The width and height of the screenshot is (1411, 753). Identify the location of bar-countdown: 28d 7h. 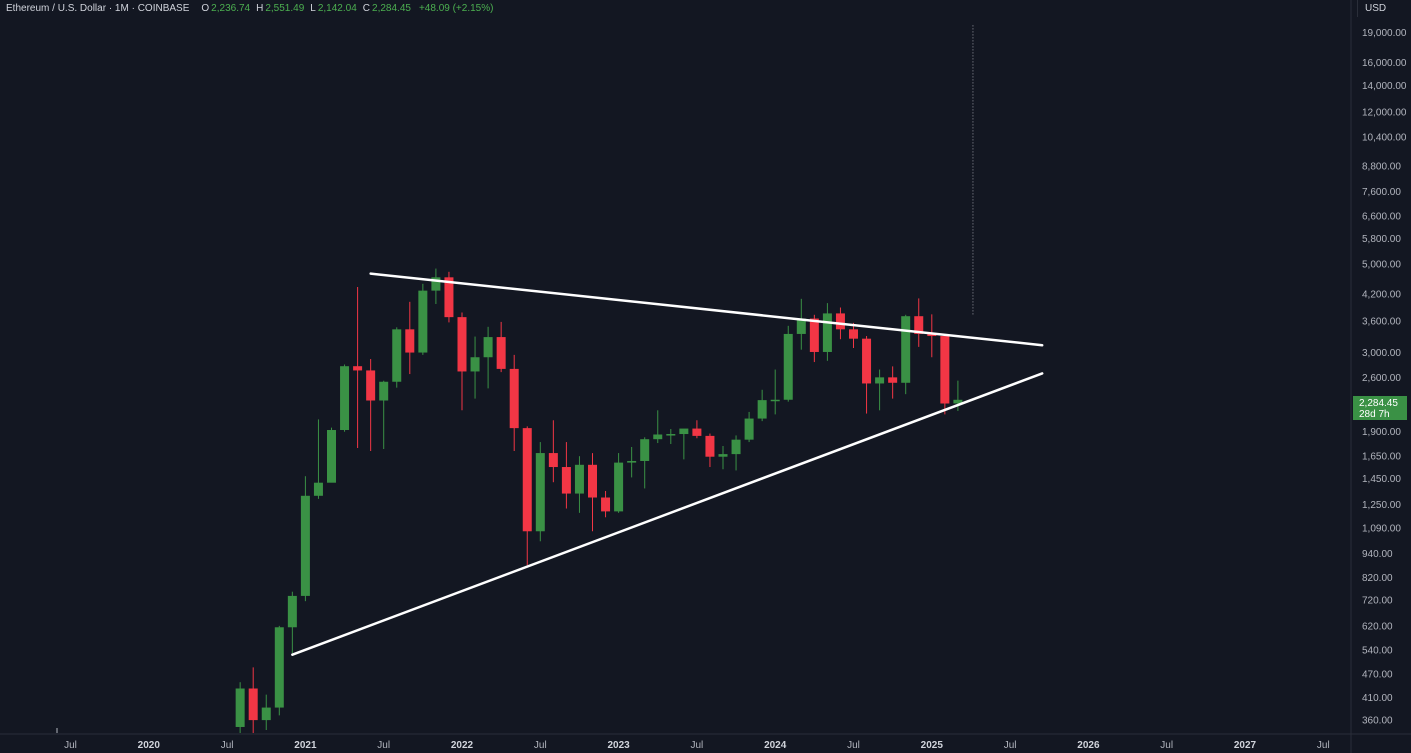
(1374, 414).